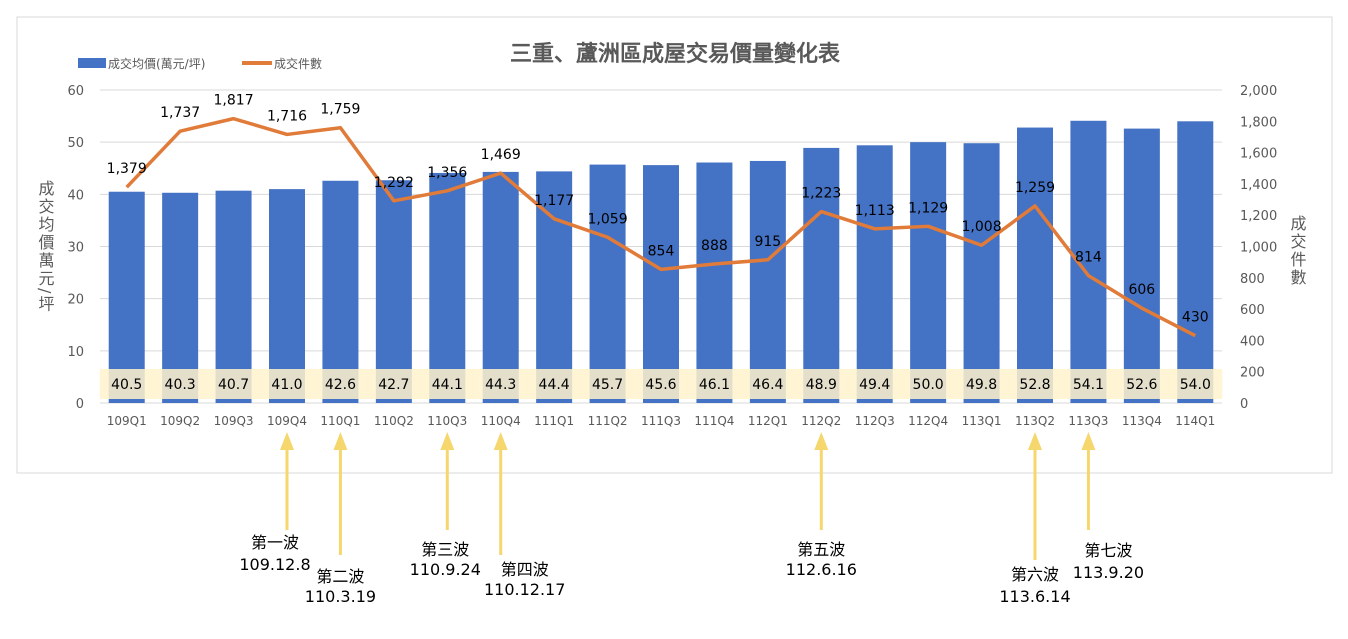 The width and height of the screenshot is (1348, 639). Describe the element at coordinates (340, 385) in the screenshot. I see `bar-data-label: 42.6` at that location.